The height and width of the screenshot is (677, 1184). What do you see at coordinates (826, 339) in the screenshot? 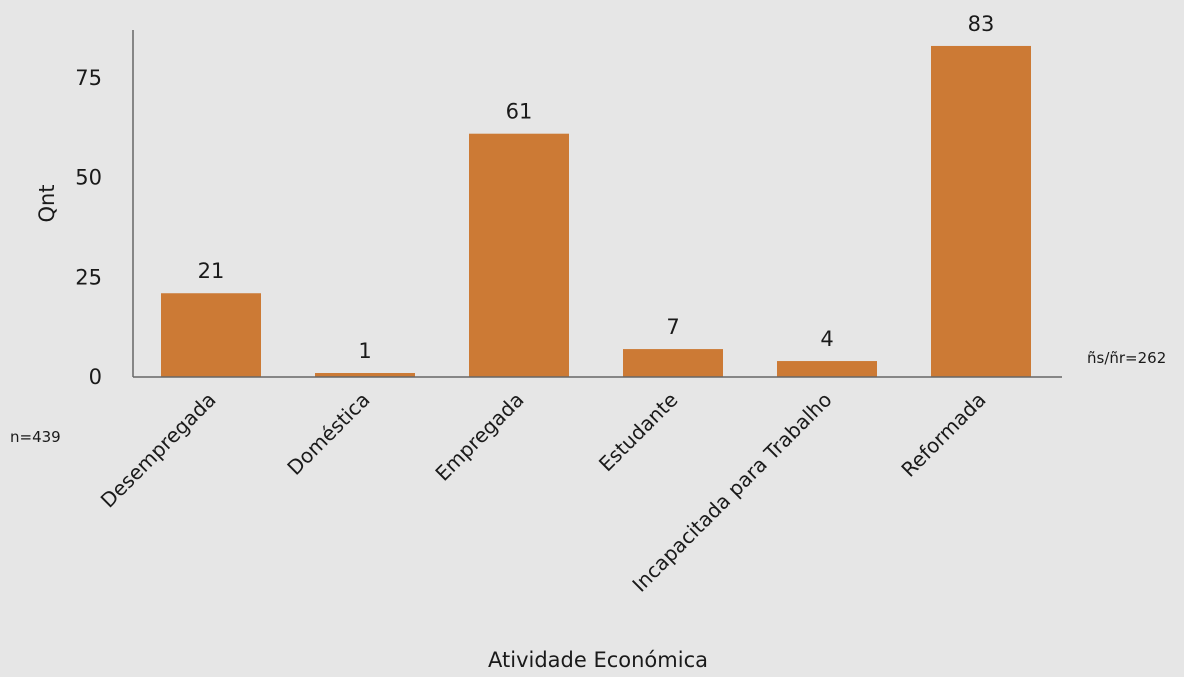
I see `bar-value-label: 4` at bounding box center [826, 339].